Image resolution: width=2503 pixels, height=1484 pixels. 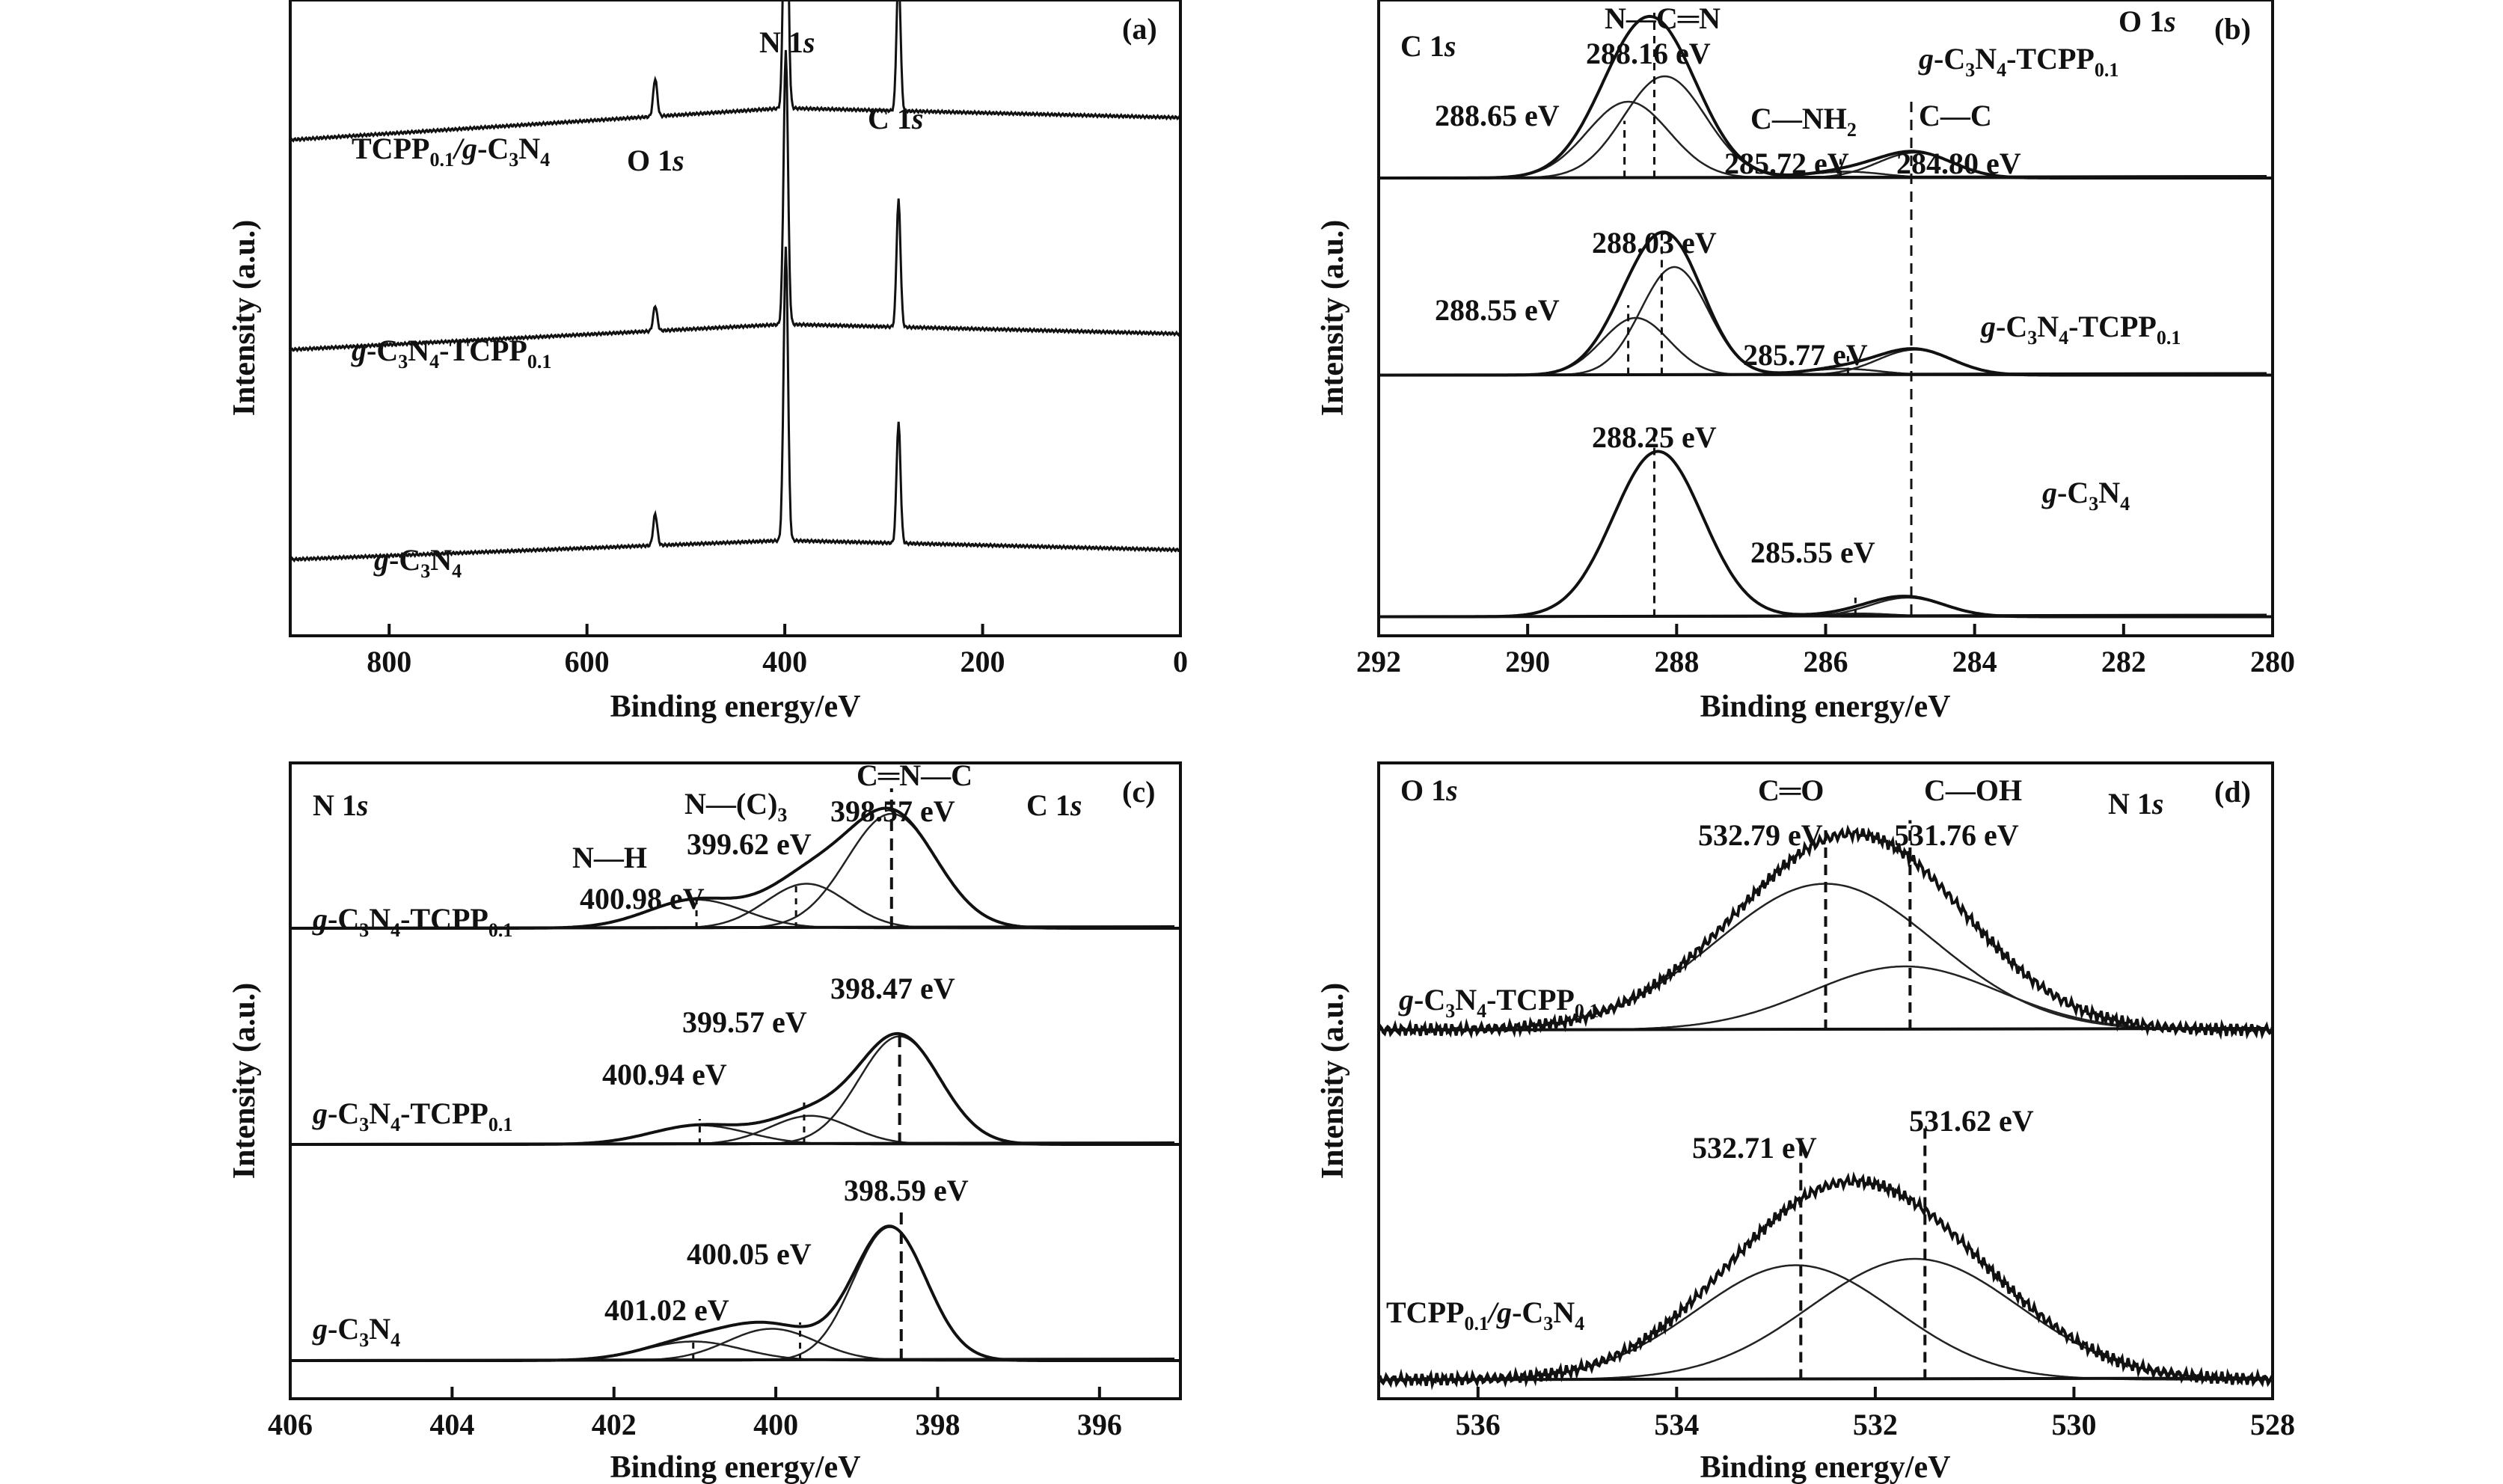 What do you see at coordinates (1663, 18) in the screenshot?
I see `panel-b-ann-nceqn: N—C═N` at bounding box center [1663, 18].